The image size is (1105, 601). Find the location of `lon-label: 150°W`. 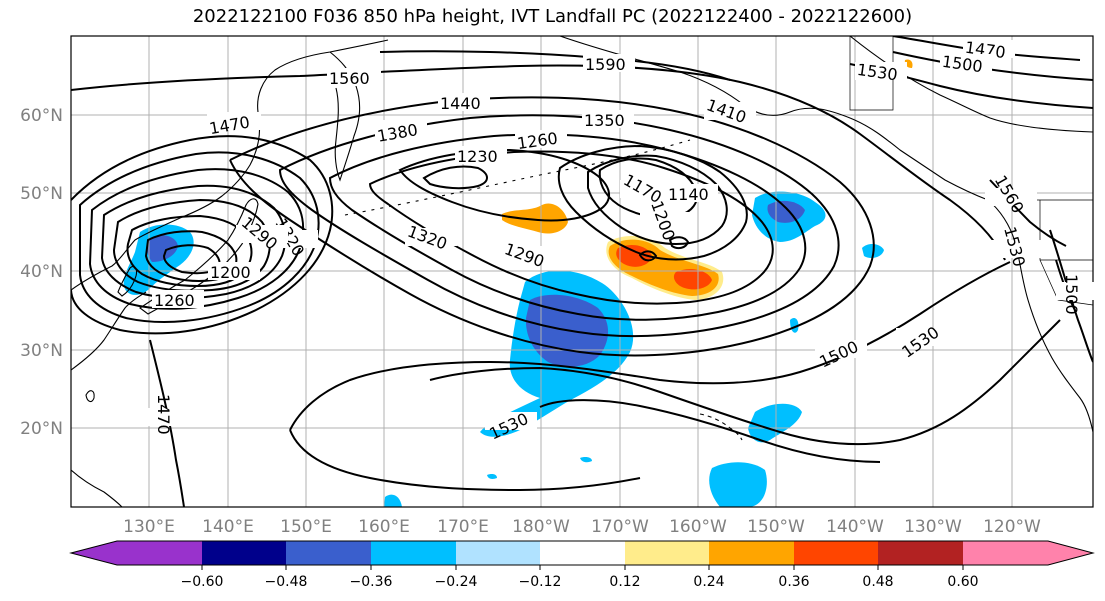

lon-label: 150°W is located at coordinates (776, 527).